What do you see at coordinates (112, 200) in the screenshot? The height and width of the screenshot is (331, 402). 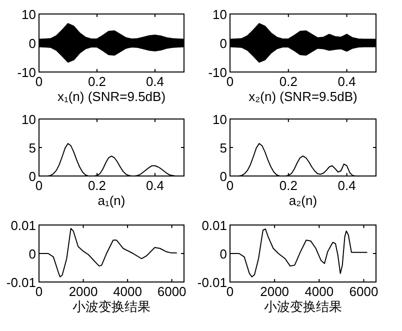 I see `x-axis-title: a₁(n)` at bounding box center [112, 200].